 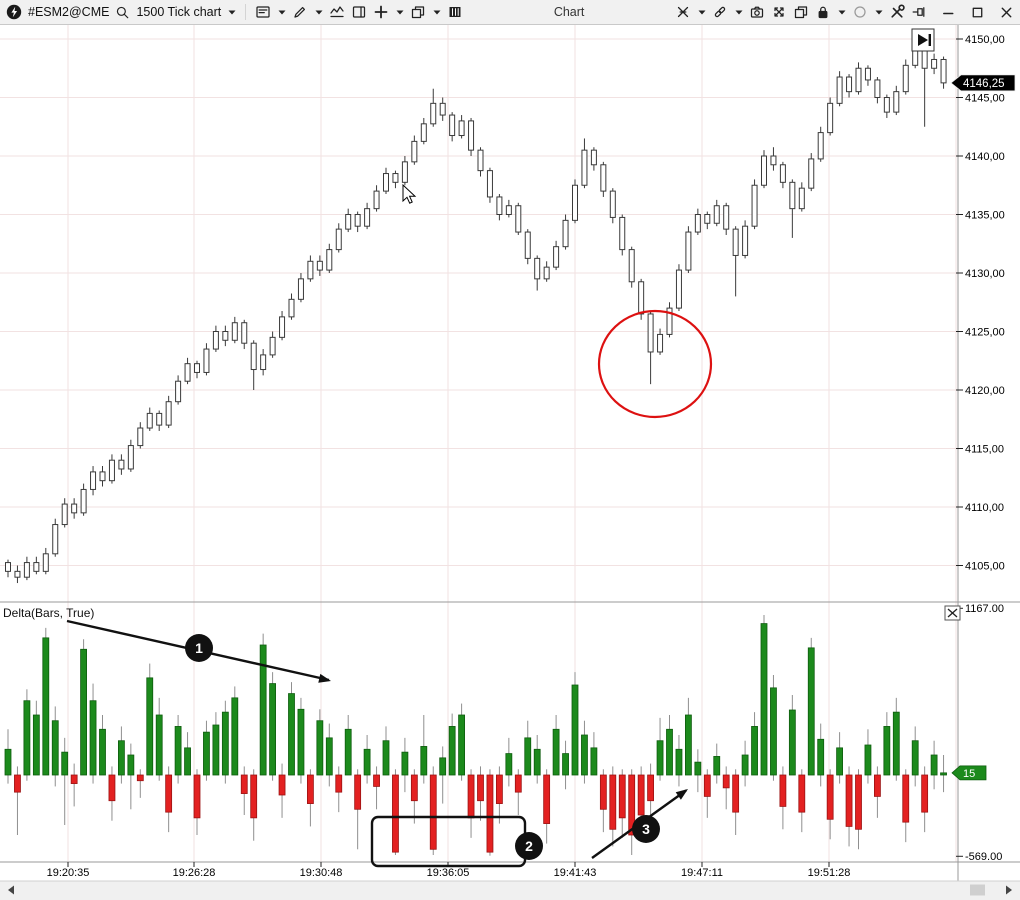 What do you see at coordinates (282, 12) in the screenshot?
I see `chart-templates-caret-icon` at bounding box center [282, 12].